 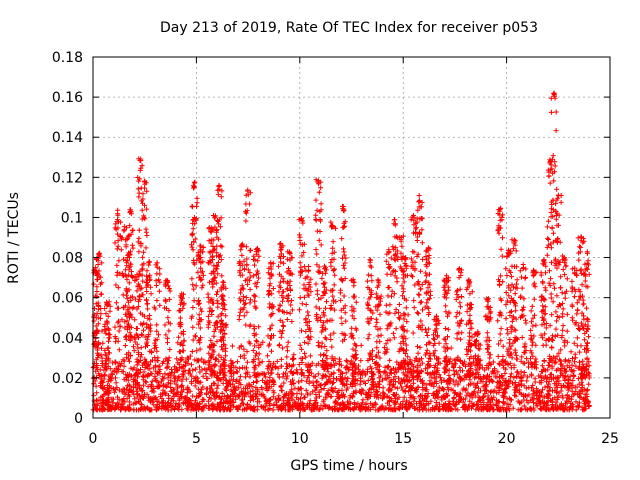 What do you see at coordinates (348, 466) in the screenshot?
I see `x-axis-label: GPS time / hours` at bounding box center [348, 466].